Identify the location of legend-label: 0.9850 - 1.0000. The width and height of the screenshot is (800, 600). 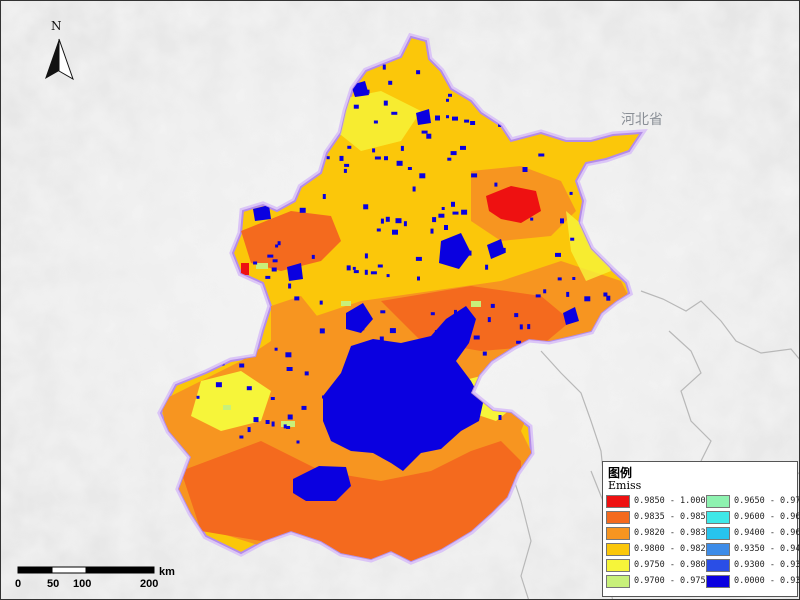
(672, 501).